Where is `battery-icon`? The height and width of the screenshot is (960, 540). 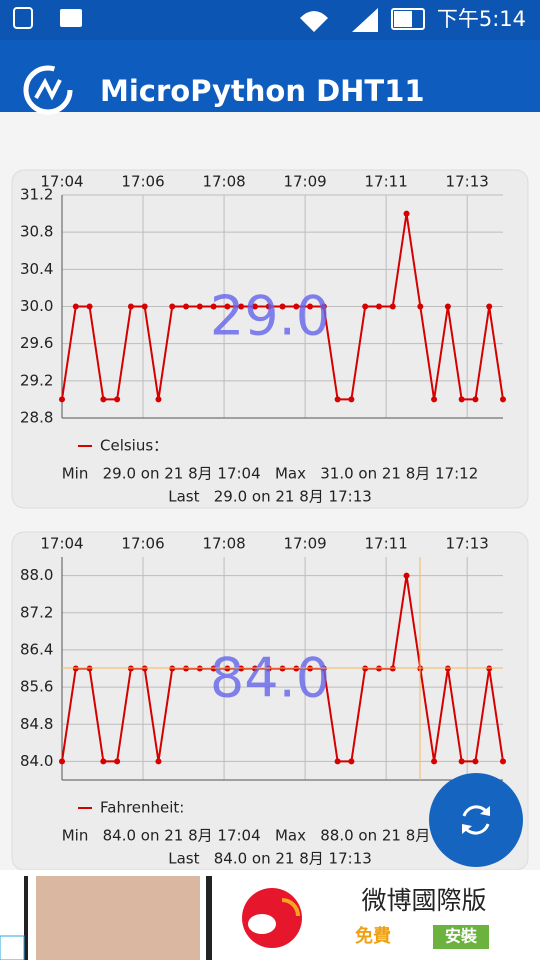
battery-icon is located at coordinates (408, 19).